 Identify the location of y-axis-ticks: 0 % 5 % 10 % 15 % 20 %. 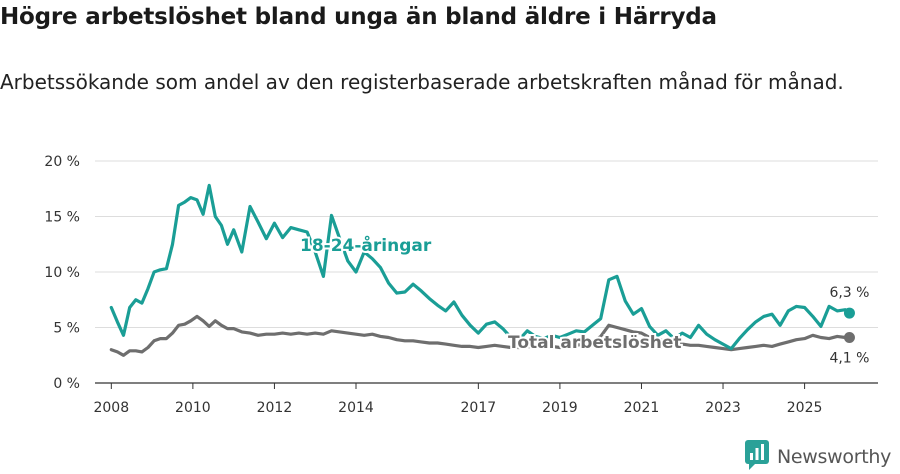
(62, 273).